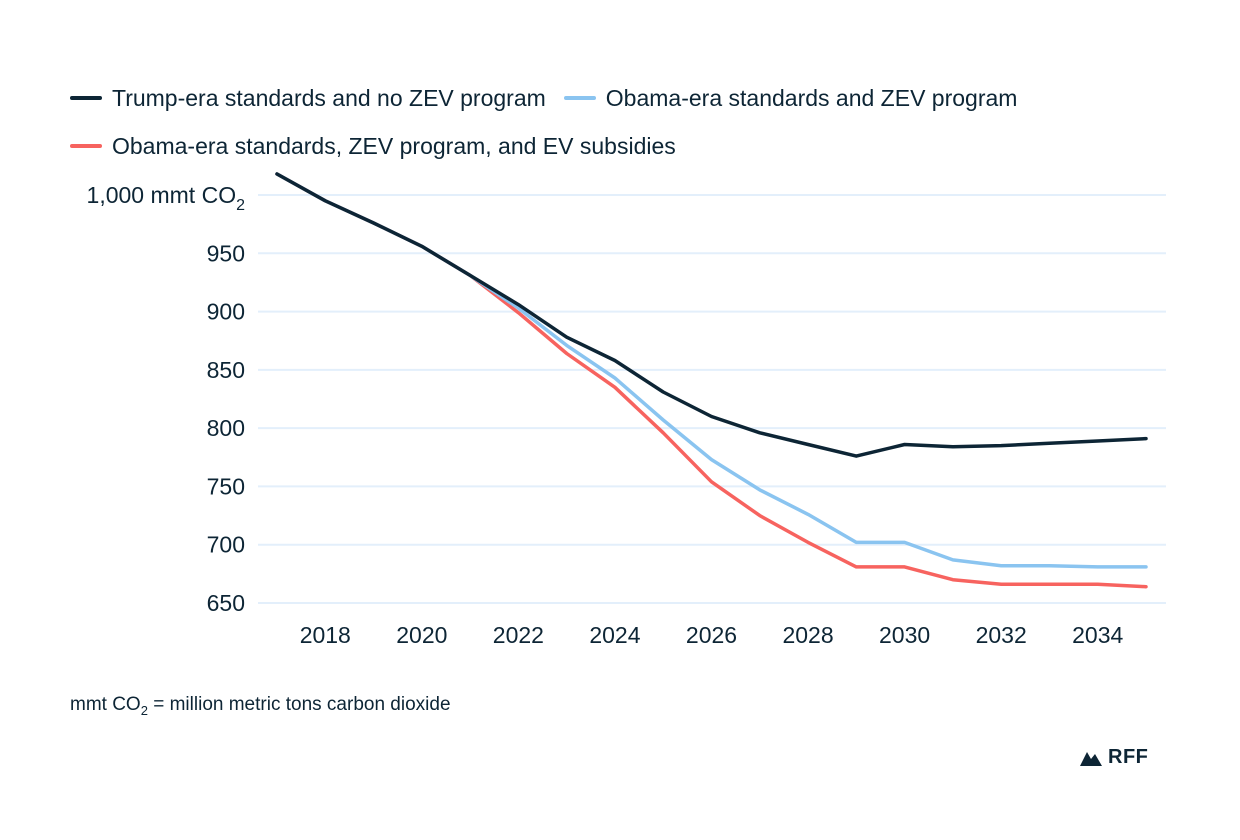 This screenshot has height=840, width=1240. I want to click on mountain-icon, so click(1091, 758).